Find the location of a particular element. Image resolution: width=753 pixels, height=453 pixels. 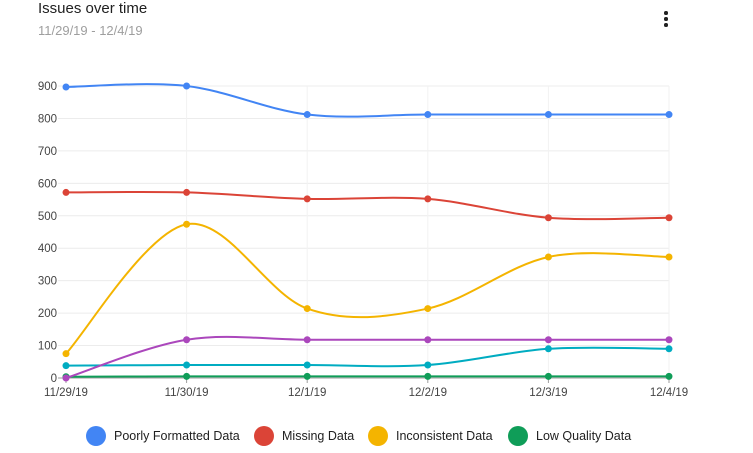

legend-label: Missing Data is located at coordinates (318, 436).